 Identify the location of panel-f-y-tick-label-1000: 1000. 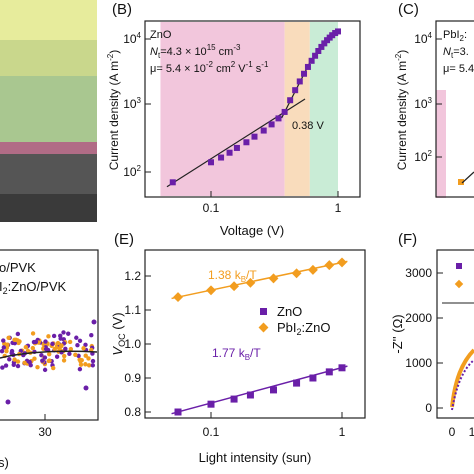
(418, 363).